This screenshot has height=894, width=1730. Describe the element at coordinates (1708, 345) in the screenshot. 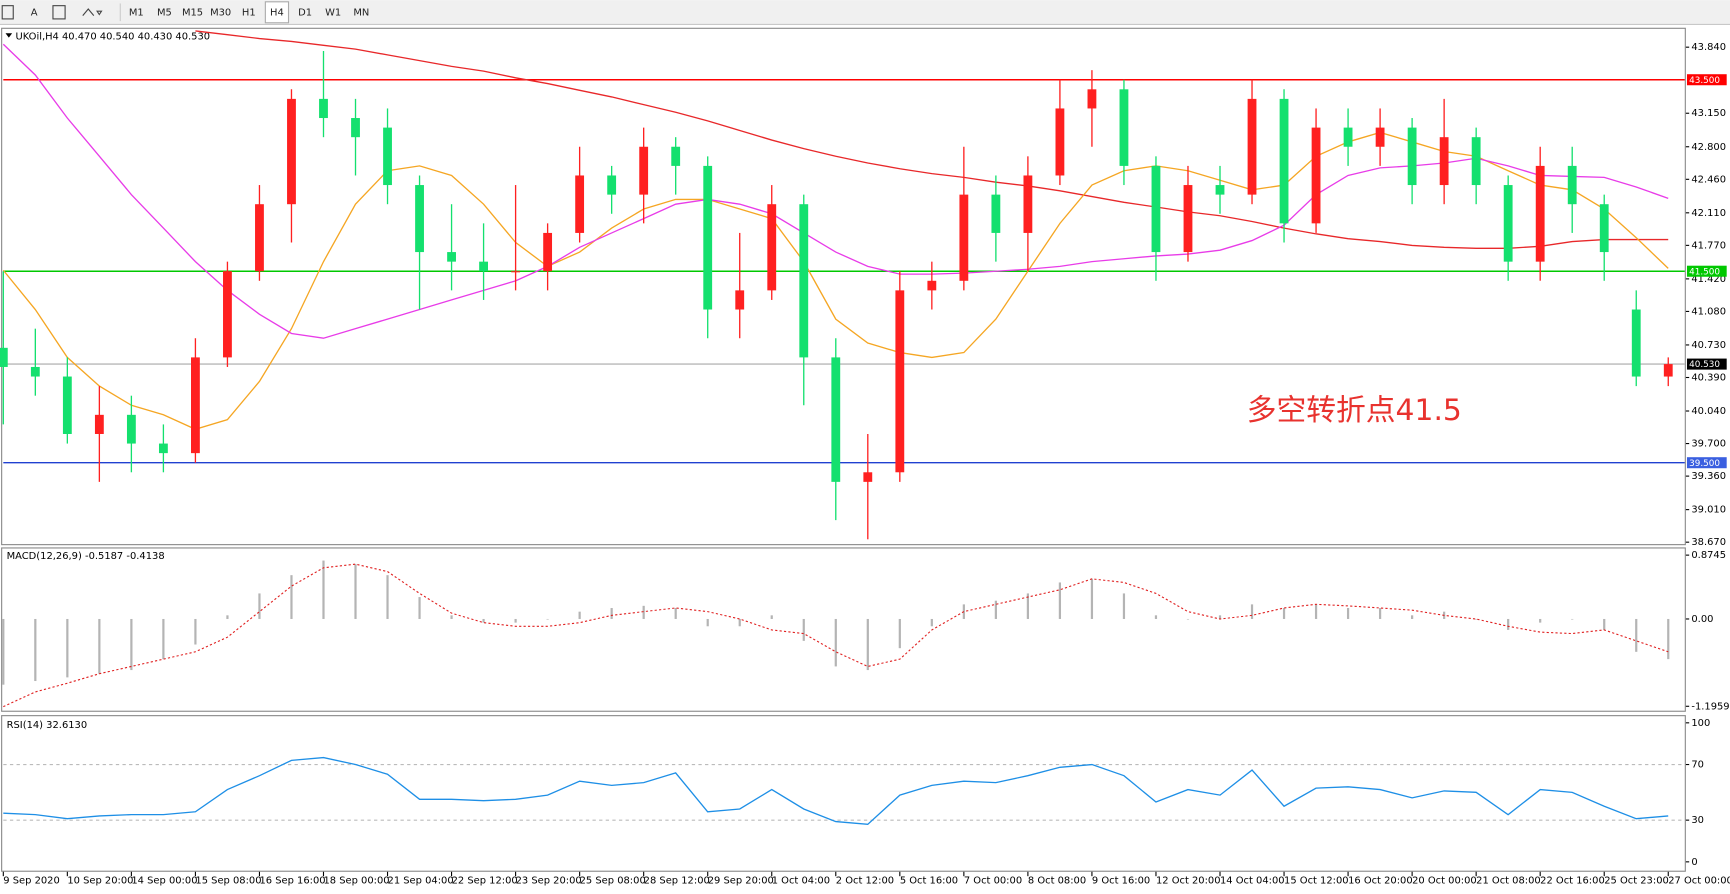

I see `y-tick-label: 40.730` at that location.